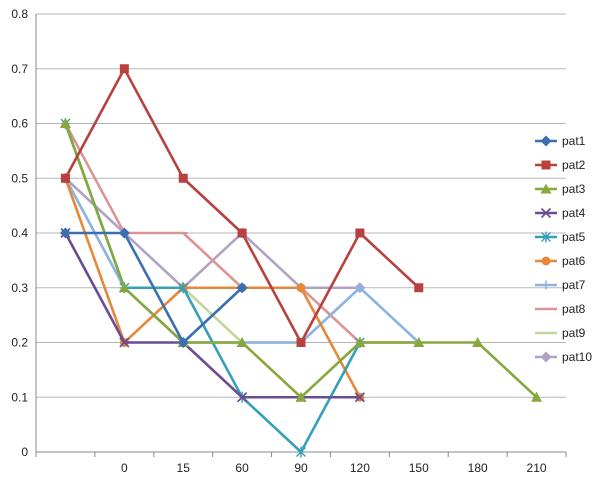 The image size is (600, 490). Describe the element at coordinates (560, 261) in the screenshot. I see `legend-item-pat6: pat6` at that location.